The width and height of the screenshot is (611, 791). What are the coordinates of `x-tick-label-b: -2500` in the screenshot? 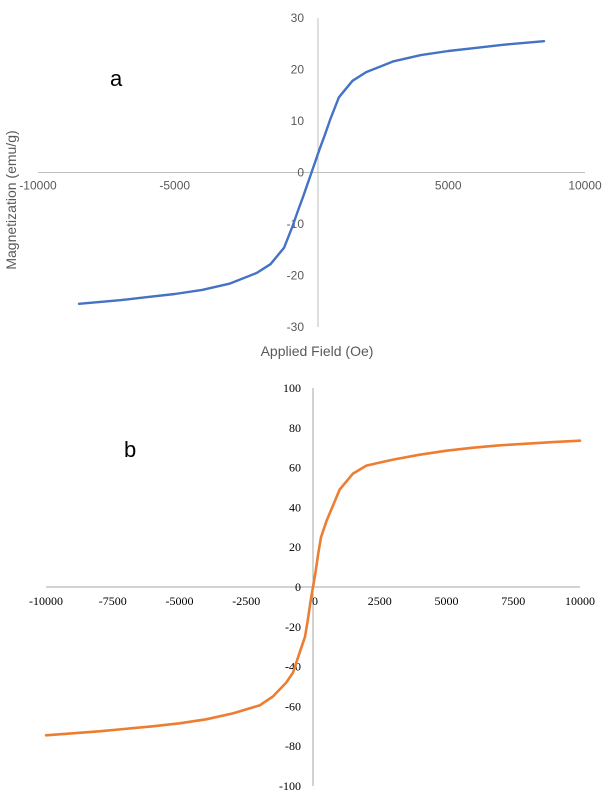 It's located at (246, 601).